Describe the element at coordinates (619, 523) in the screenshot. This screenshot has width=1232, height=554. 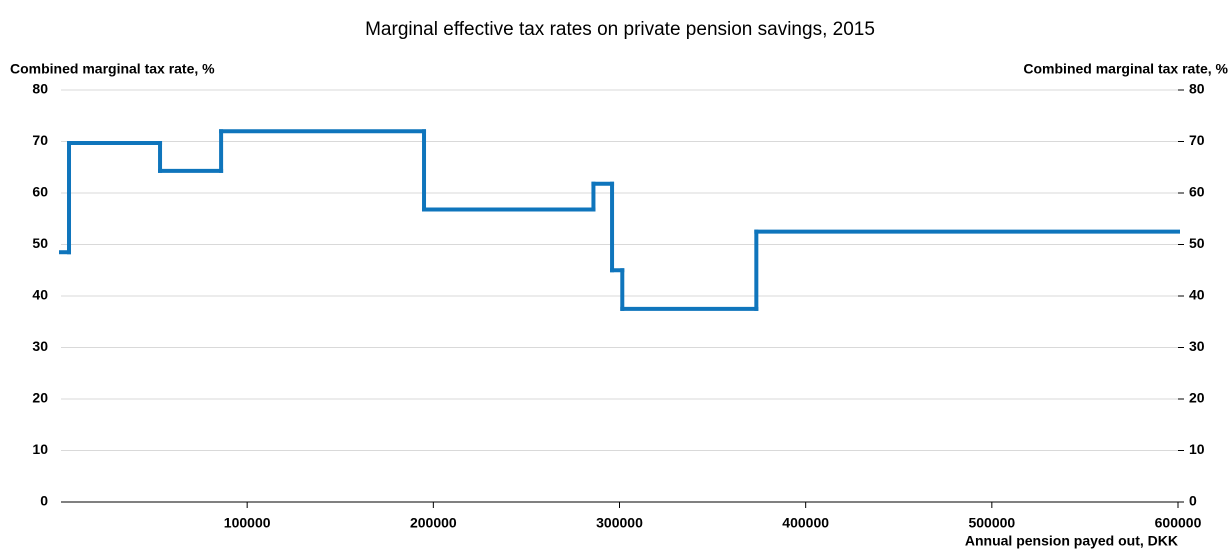
I see `x-tick-label: 300000` at that location.